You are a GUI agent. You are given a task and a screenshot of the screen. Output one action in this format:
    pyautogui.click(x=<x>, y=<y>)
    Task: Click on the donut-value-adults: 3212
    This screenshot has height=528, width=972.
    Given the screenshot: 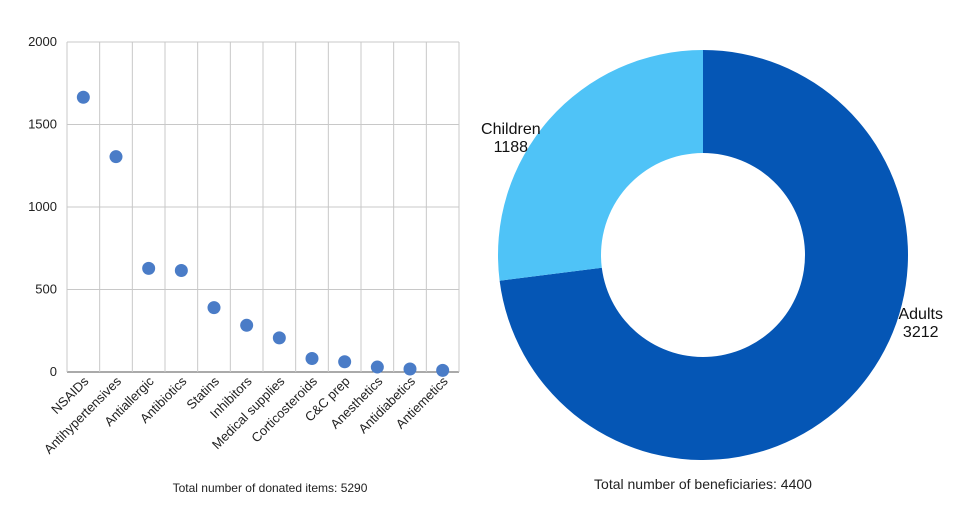 What is the action you would take?
    pyautogui.click(x=921, y=332)
    